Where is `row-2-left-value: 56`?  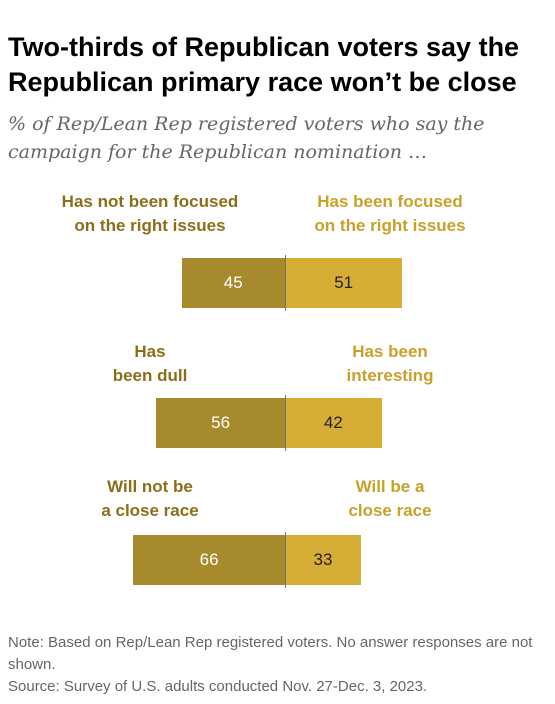
row-2-left-value: 56 is located at coordinates (221, 422).